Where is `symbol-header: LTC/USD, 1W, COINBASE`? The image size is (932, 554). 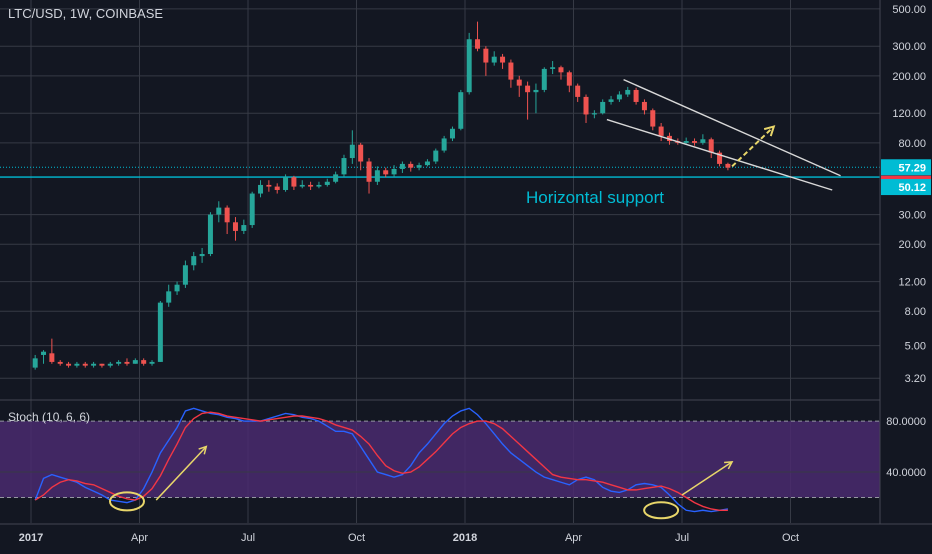
symbol-header: LTC/USD, 1W, COINBASE is located at coordinates (86, 13).